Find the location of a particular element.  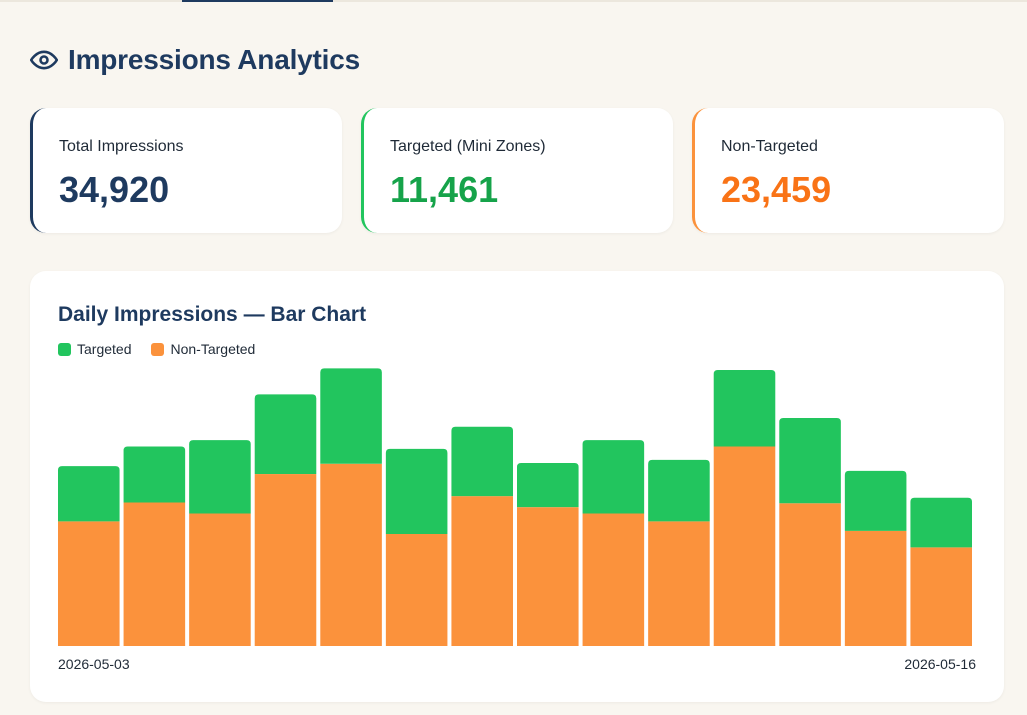

chart-legend: Targeted Non-Targeted is located at coordinates (156, 349).